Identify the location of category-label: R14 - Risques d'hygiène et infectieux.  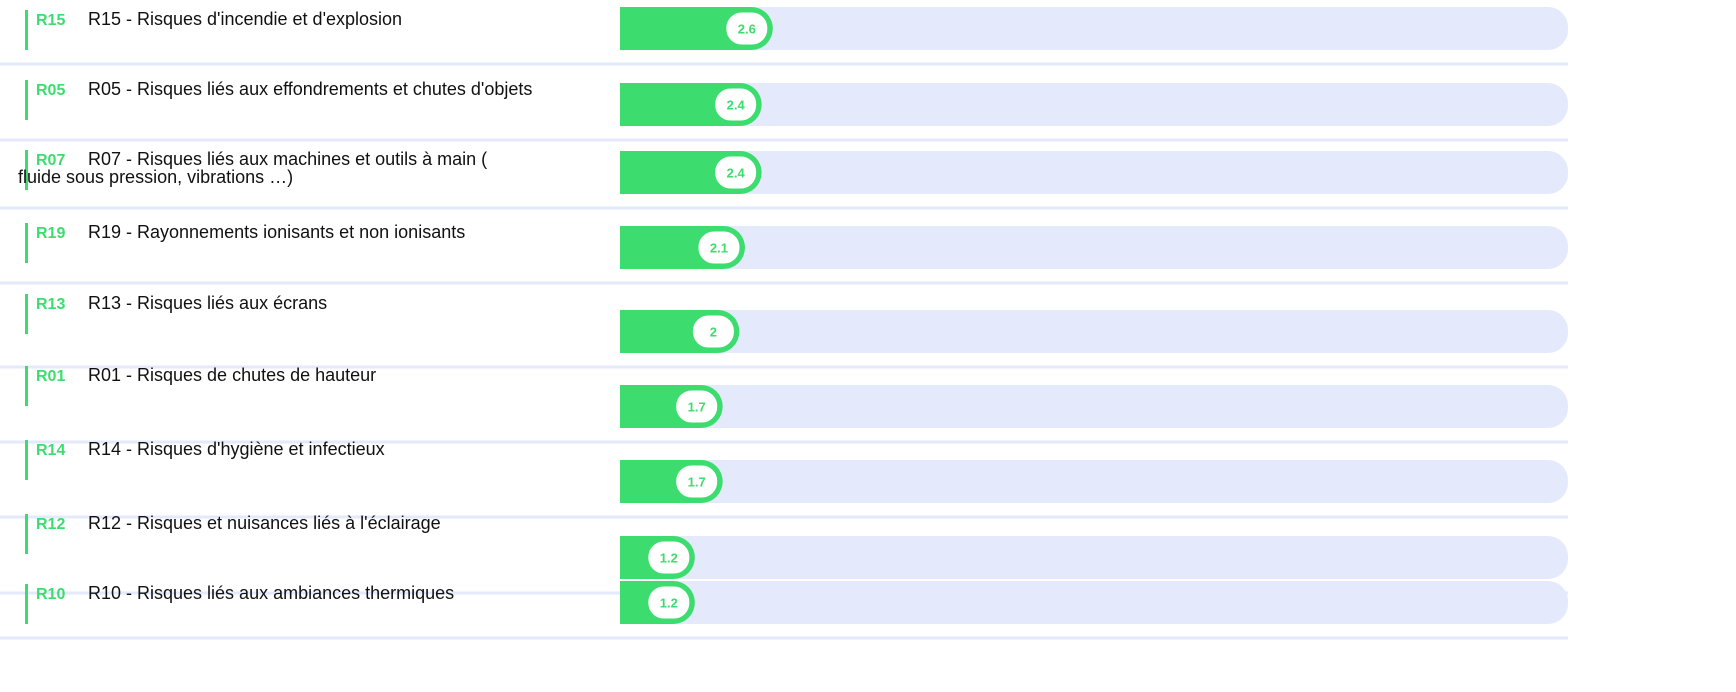
(236, 449).